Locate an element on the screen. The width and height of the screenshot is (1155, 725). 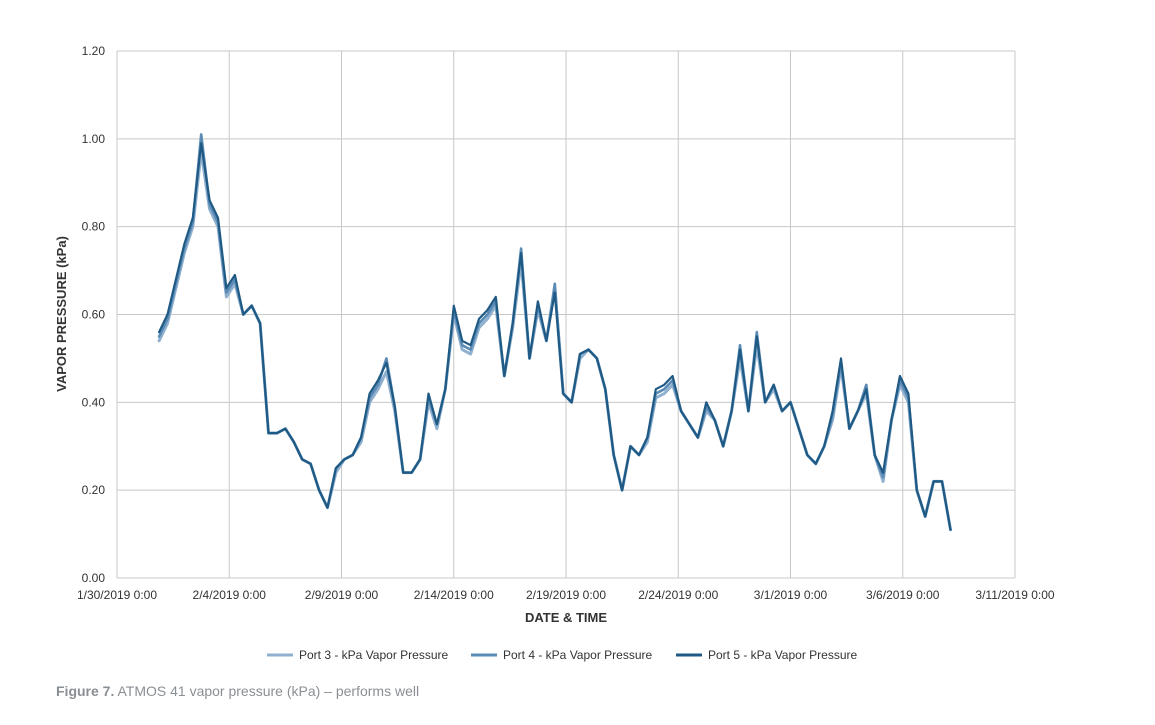
x-tick-label: 2/9/2019 0:00 is located at coordinates (342, 595).